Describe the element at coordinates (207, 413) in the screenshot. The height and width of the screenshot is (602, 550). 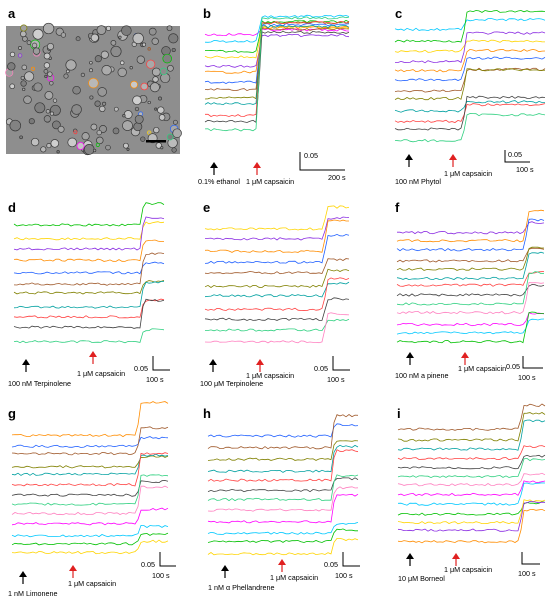
I see `panel-label-h: h` at that location.